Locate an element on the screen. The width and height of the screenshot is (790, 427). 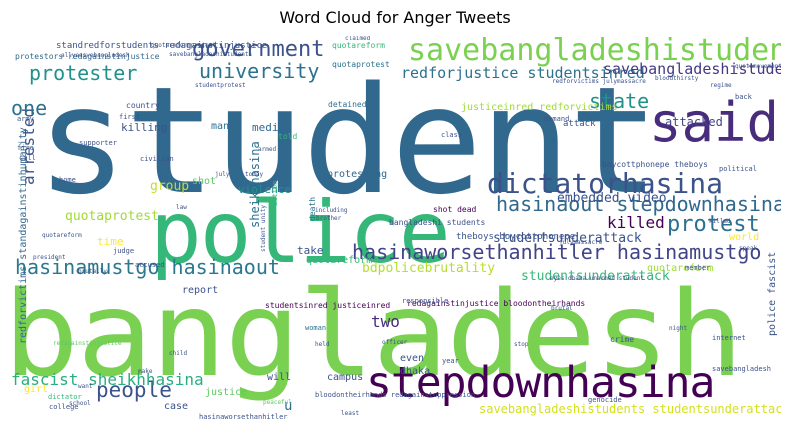
cloud-word: redforvictims julymassacre is located at coordinates (599, 81).